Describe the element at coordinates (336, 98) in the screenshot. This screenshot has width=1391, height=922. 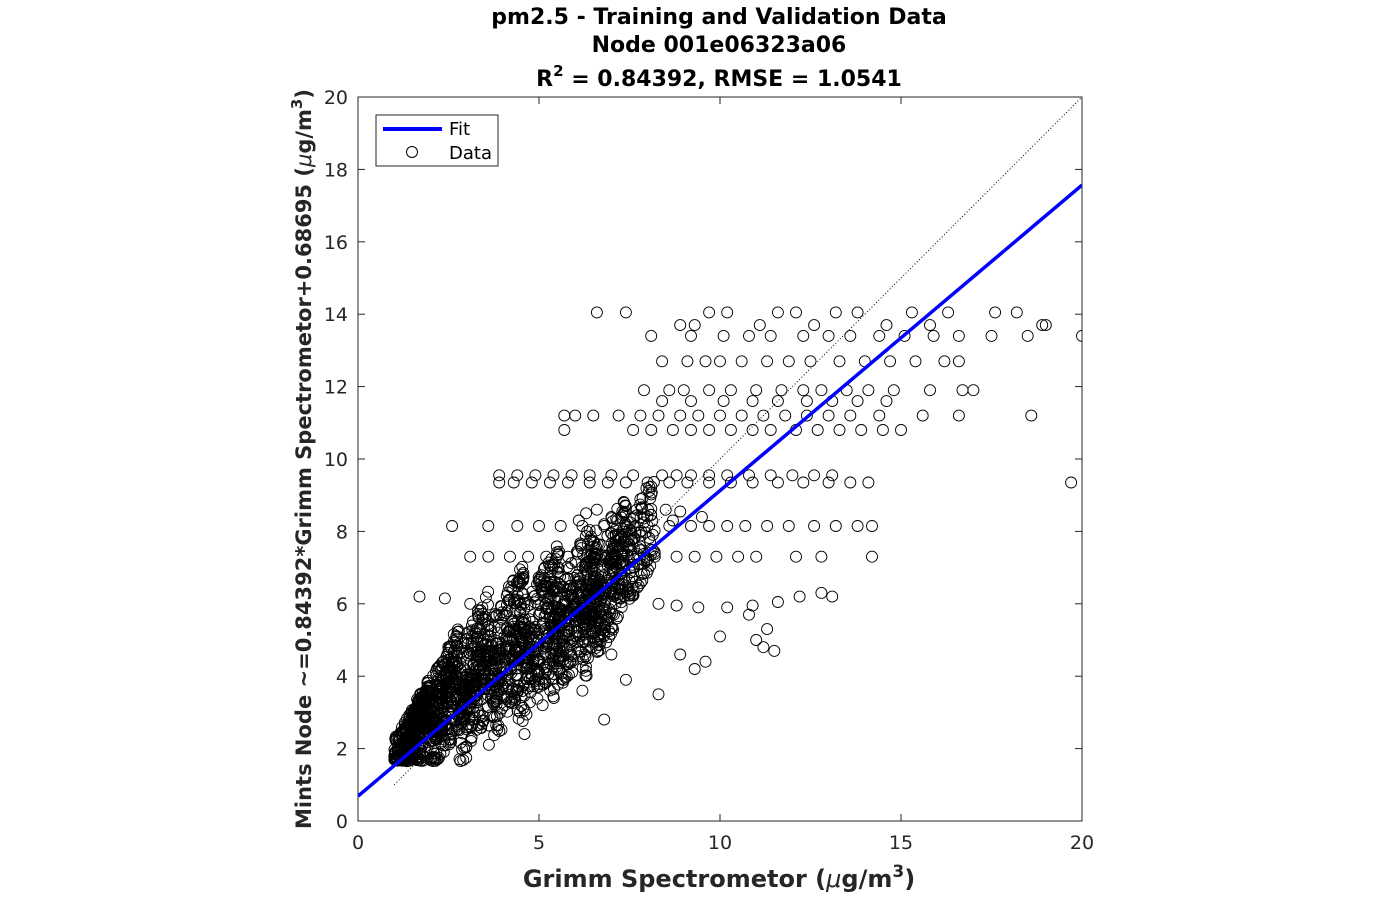
I see `y-tick-label: 20` at that location.